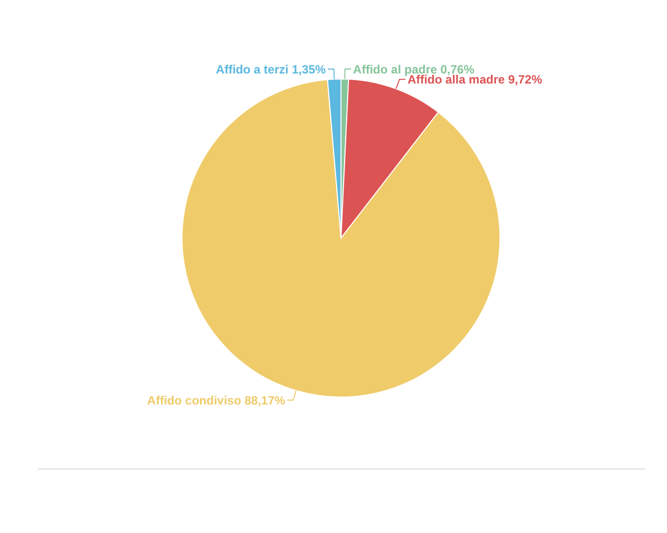 The image size is (667, 533). I want to click on slice-label: Affido a terzi 1,35%, so click(271, 69).